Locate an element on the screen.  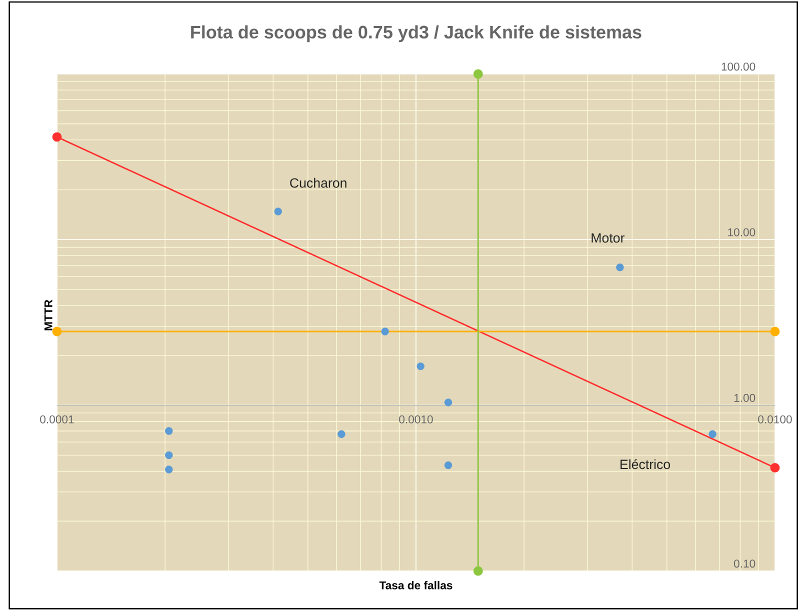
annotation: Cucharon is located at coordinates (318, 183).